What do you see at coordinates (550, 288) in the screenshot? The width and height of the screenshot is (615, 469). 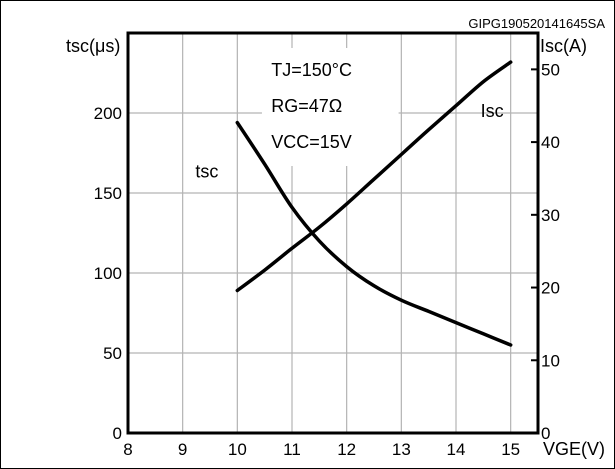 I see `right-tick-label: 20` at bounding box center [550, 288].